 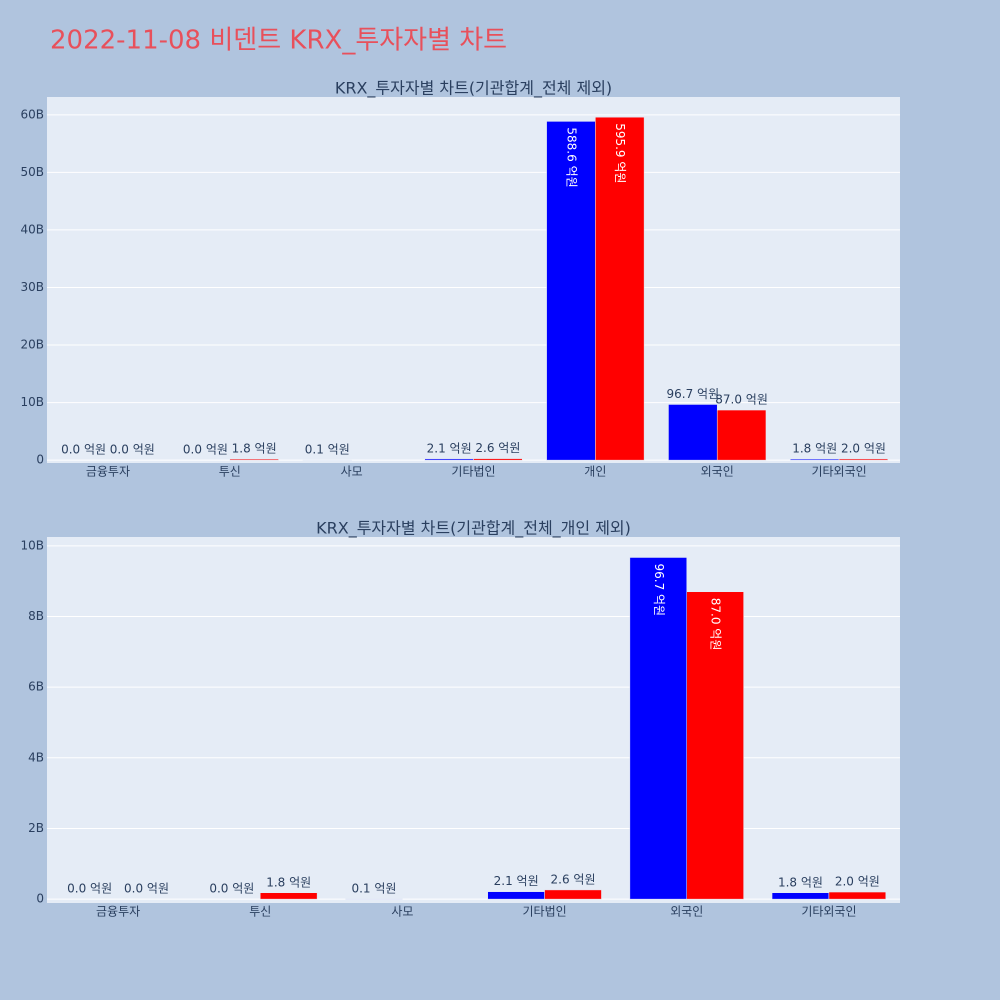 What do you see at coordinates (32, 345) in the screenshot?
I see `y-tick-label: 20B` at bounding box center [32, 345].